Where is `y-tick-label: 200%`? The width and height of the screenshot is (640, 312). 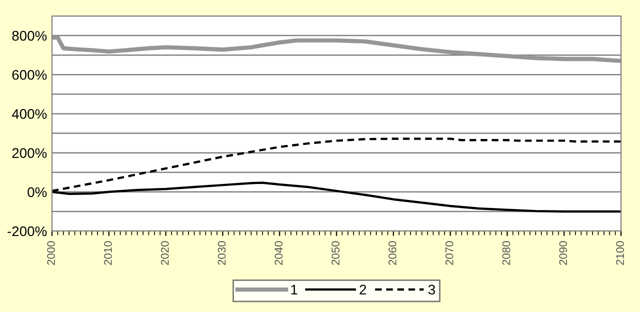 y-tick-label: 200% is located at coordinates (29, 153).